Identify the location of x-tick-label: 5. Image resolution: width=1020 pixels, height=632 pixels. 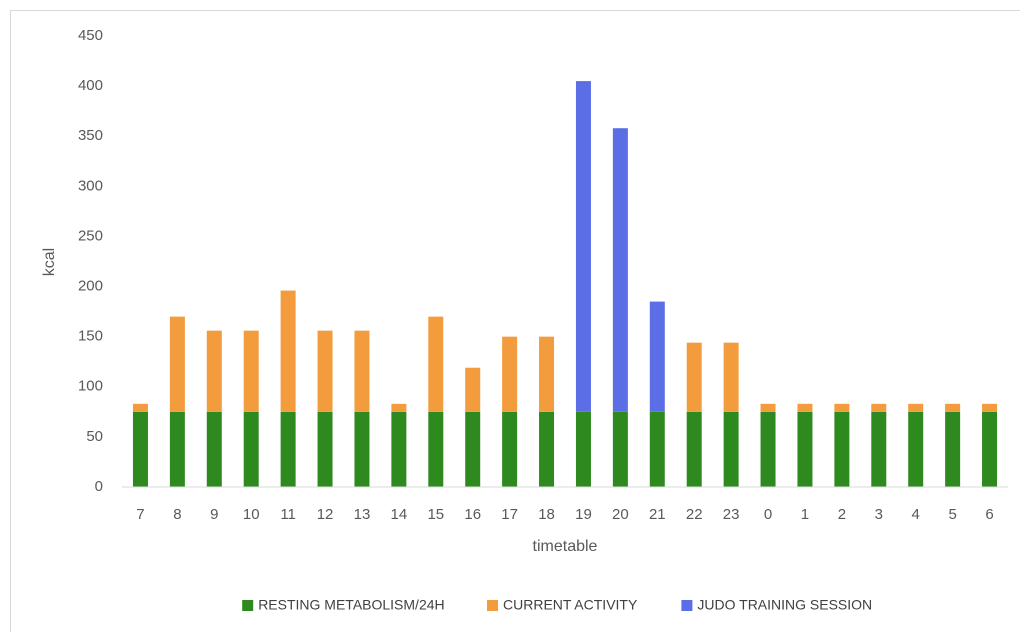
(952, 514).